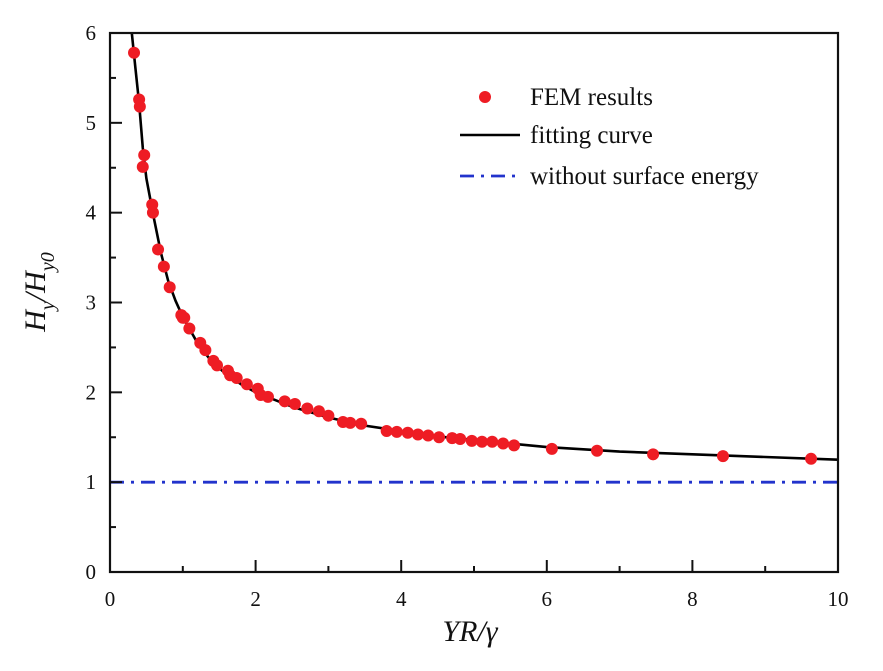 This screenshot has height=671, width=883. What do you see at coordinates (547, 599) in the screenshot?
I see `x-tick-label: 6` at bounding box center [547, 599].